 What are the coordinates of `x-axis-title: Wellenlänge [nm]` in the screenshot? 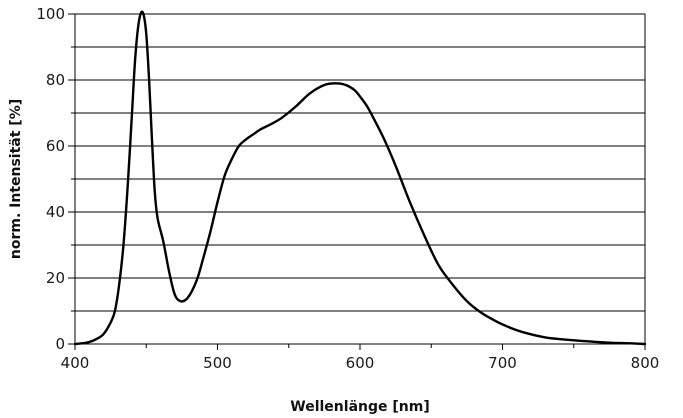 It's located at (359, 407).